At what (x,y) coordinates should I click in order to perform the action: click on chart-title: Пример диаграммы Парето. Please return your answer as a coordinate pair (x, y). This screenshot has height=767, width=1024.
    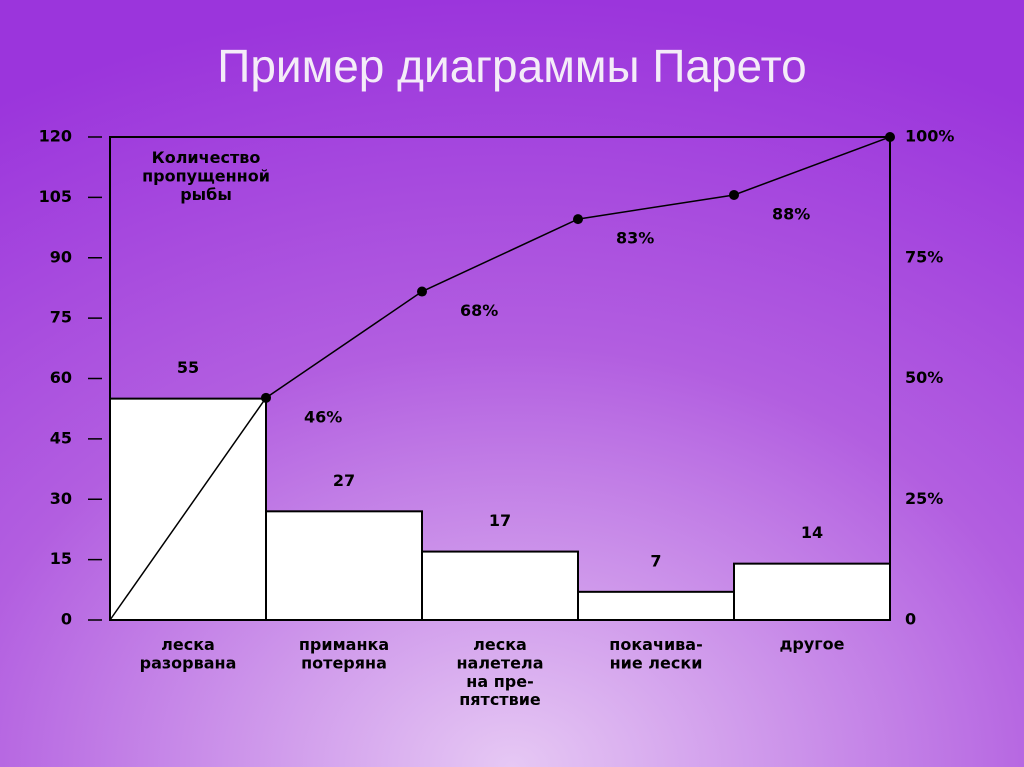
    Looking at the image, I should click on (512, 66).